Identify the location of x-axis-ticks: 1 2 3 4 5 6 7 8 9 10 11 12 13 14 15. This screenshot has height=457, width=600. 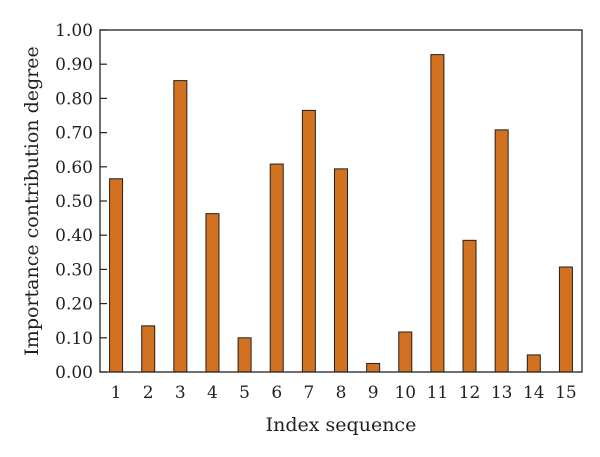
(344, 393).